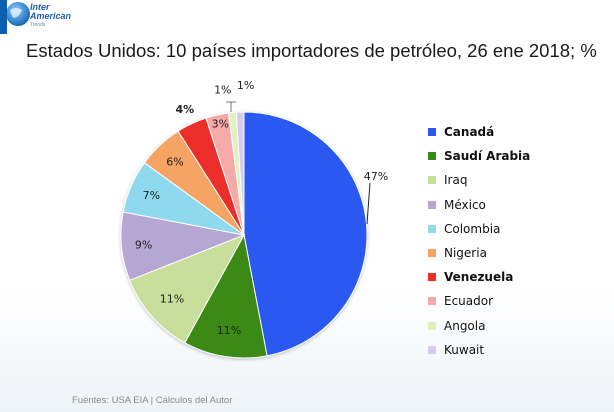  What do you see at coordinates (472, 228) in the screenshot?
I see `legend-label: Colombia` at bounding box center [472, 228].